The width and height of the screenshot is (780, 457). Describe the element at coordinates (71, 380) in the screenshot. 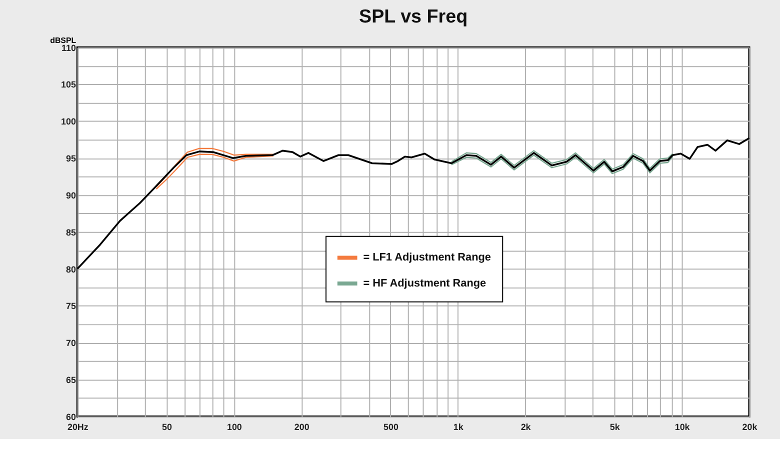

I see `y-tick-label: 65` at that location.